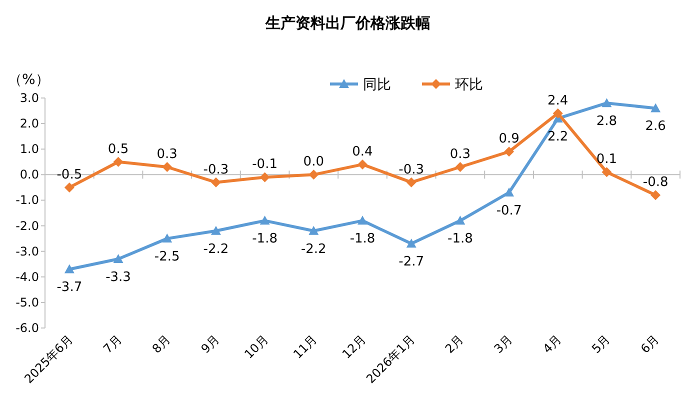 This screenshot has height=407, width=696. What do you see at coordinates (377, 85) in the screenshot?
I see `legend-label: 同比` at bounding box center [377, 85].